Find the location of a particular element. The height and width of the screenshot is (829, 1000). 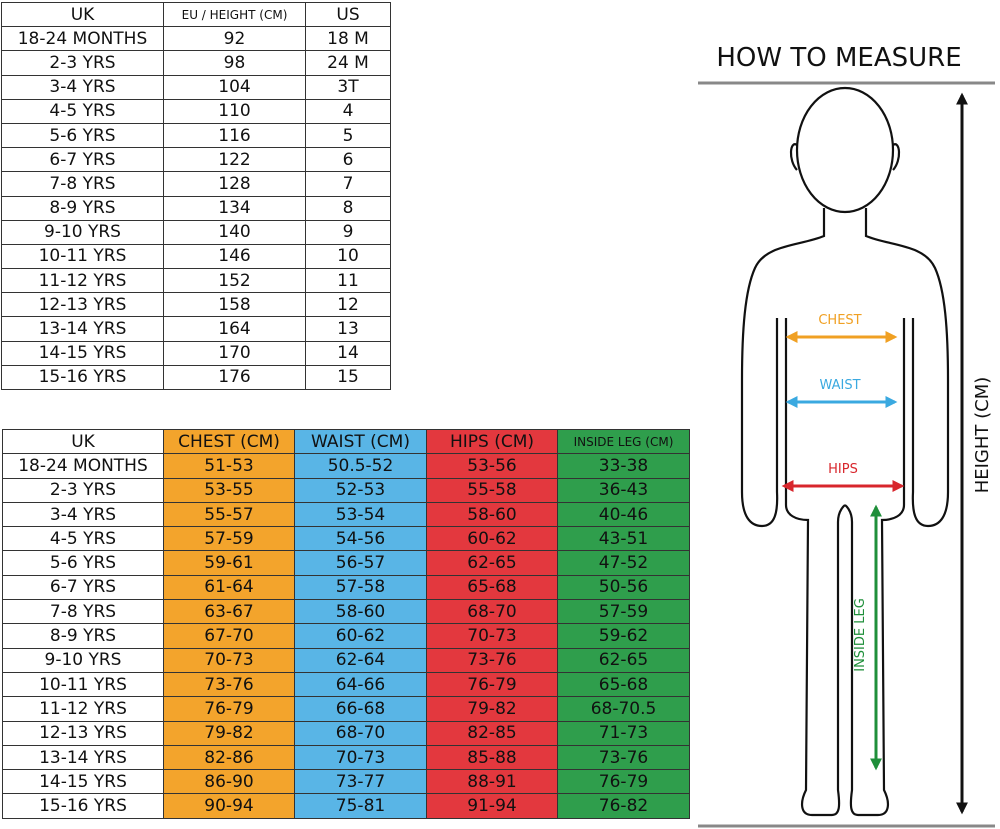

row: 4-5 YRS 57-59 54-56 60-62 43-51 is located at coordinates (346, 539).